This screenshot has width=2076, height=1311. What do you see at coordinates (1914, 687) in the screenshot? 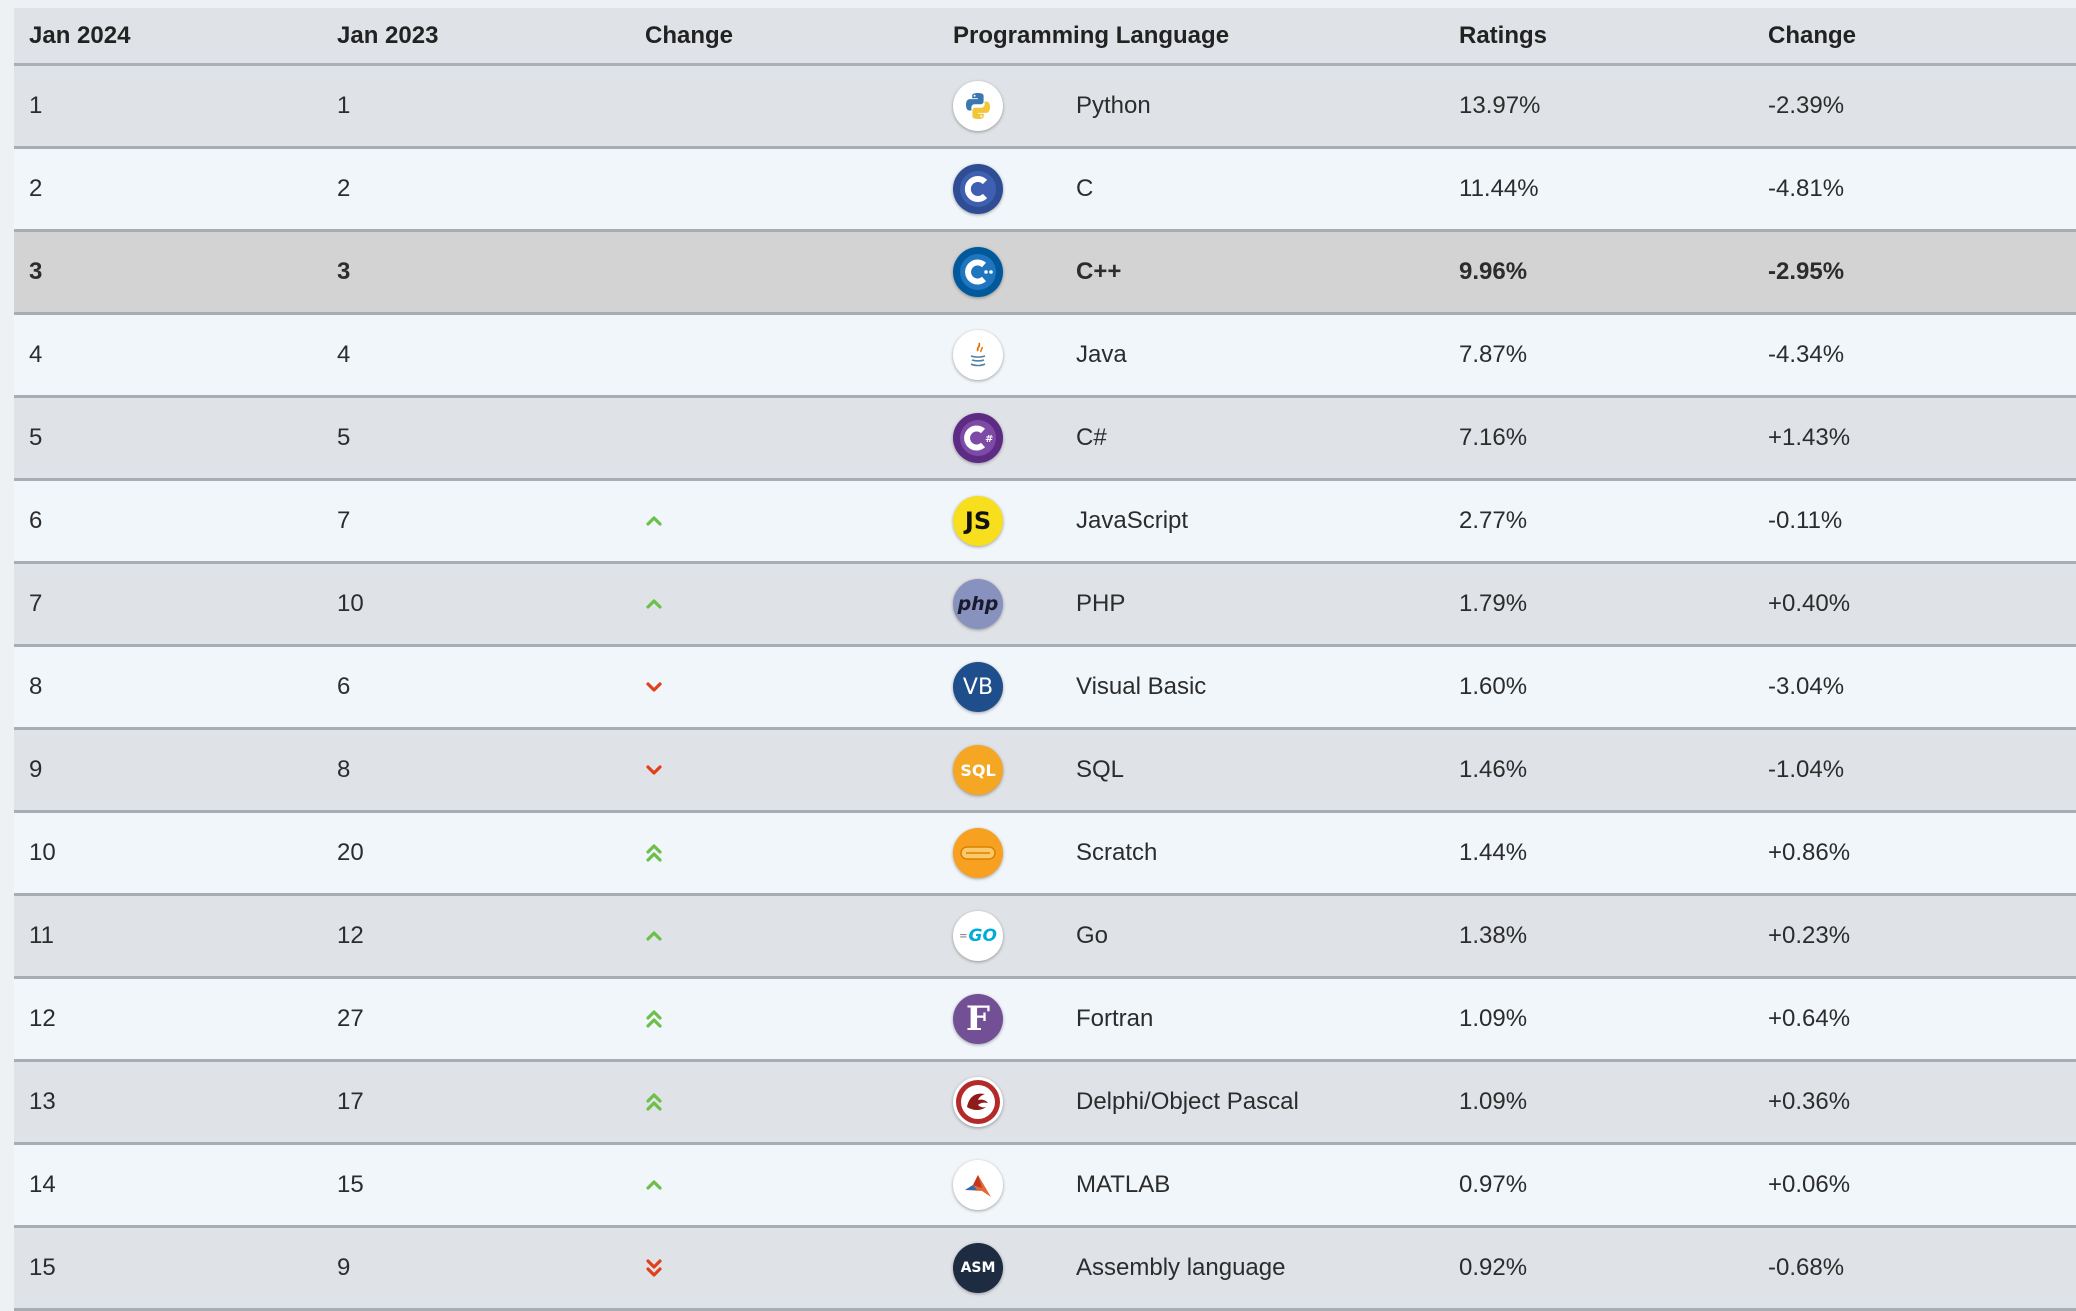
I see `change-cell: -3.04%` at bounding box center [1914, 687].